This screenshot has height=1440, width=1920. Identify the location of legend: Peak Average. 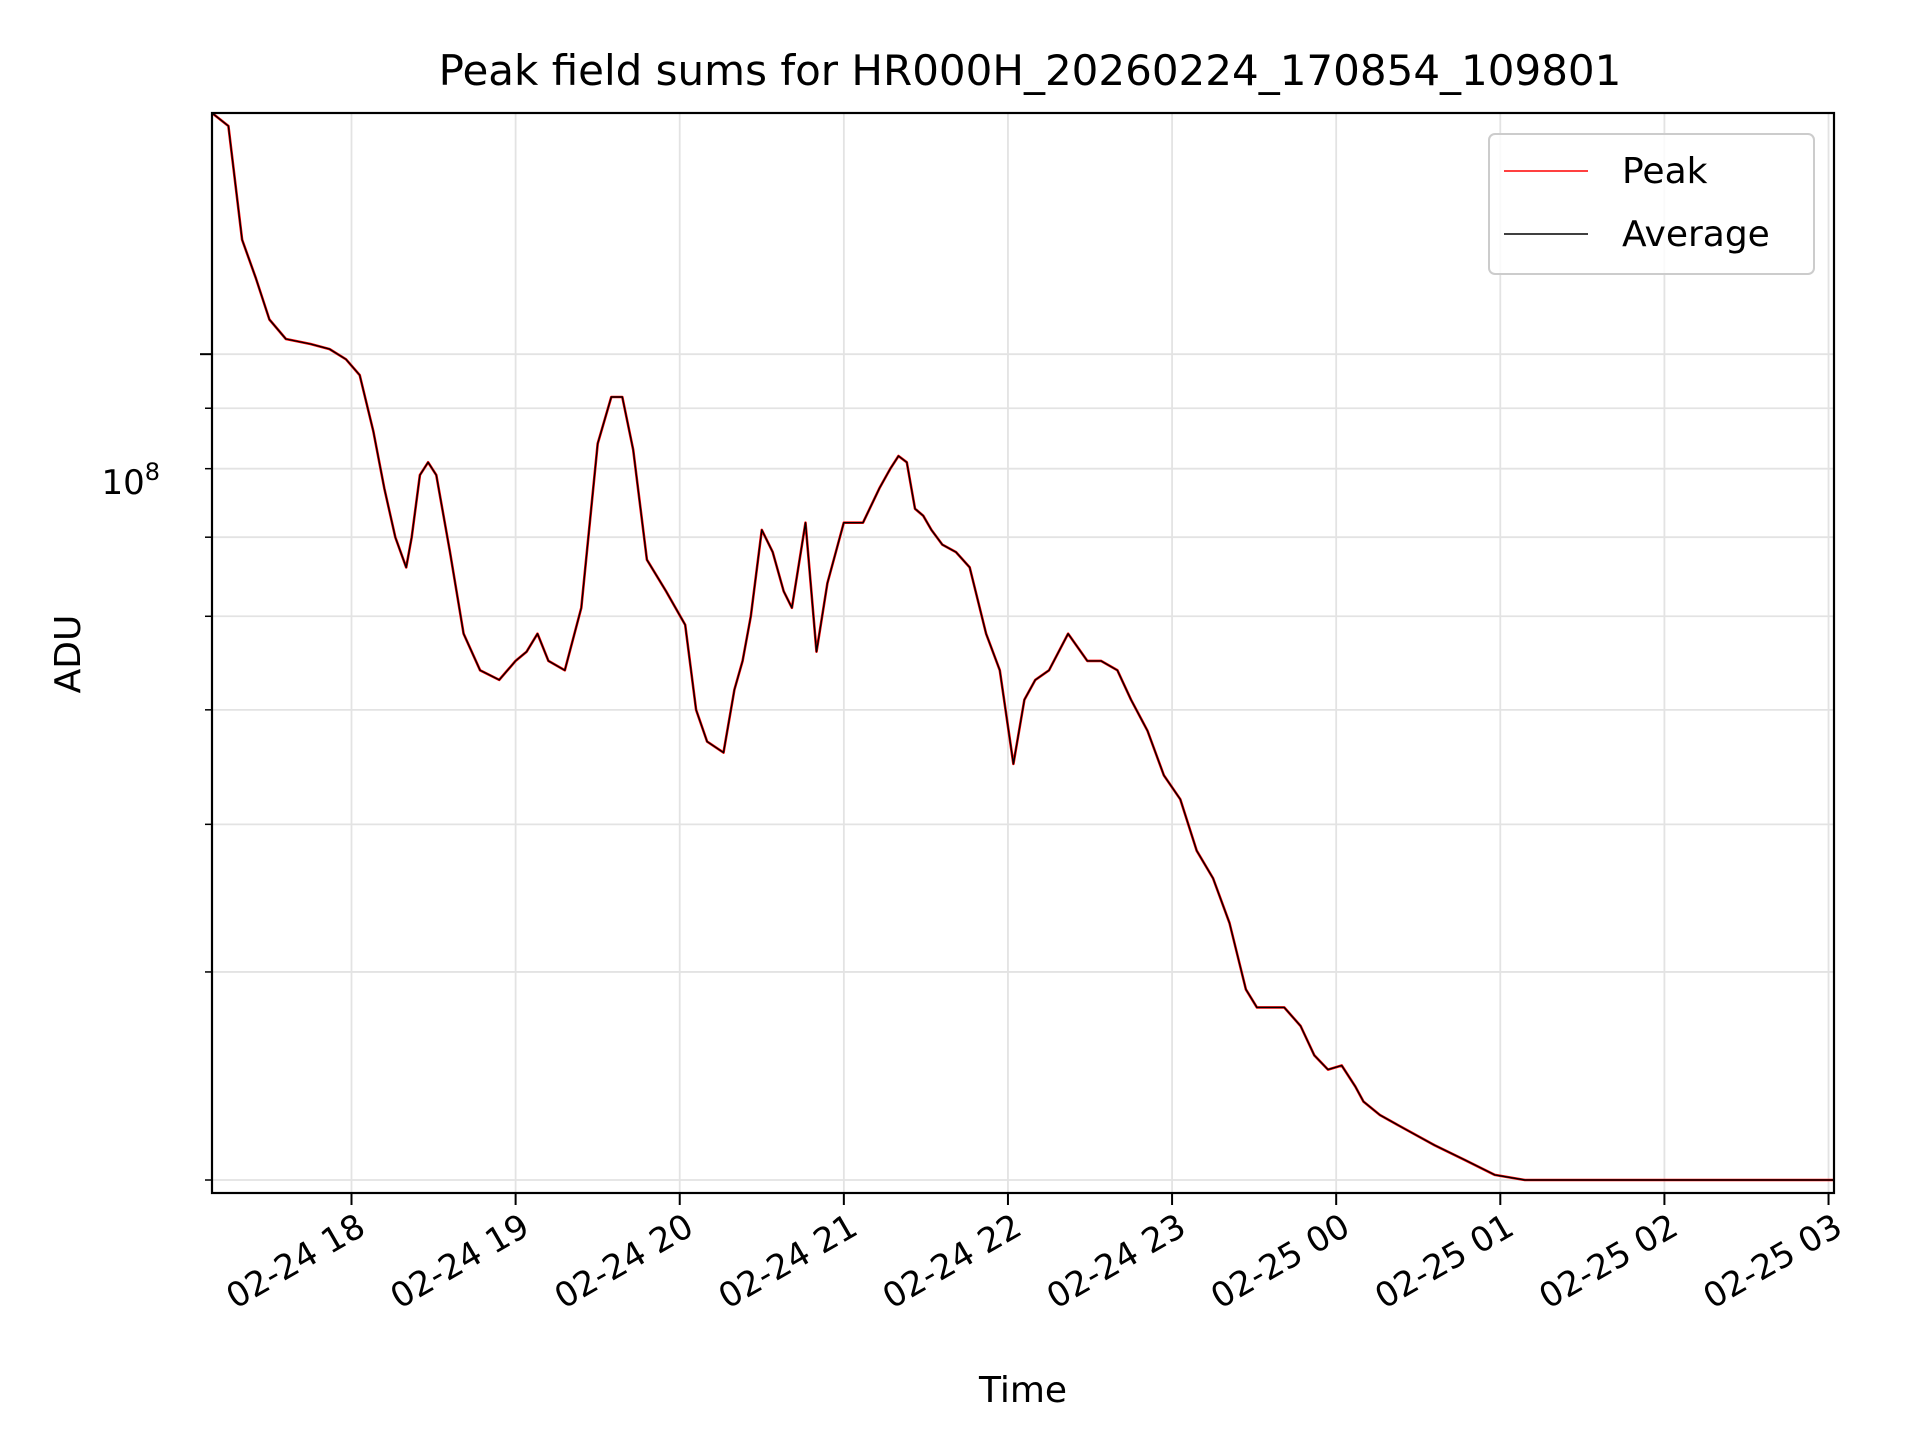
(1651, 204).